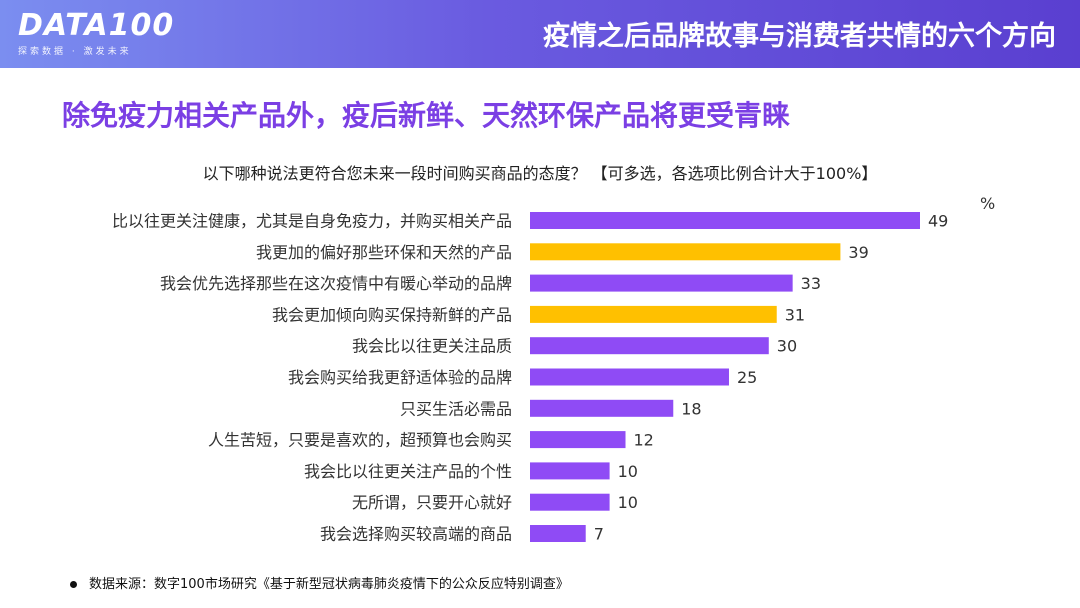 The image size is (1080, 608). I want to click on category-label: 我更加的偏好那些环保和天然的产品, so click(384, 252).